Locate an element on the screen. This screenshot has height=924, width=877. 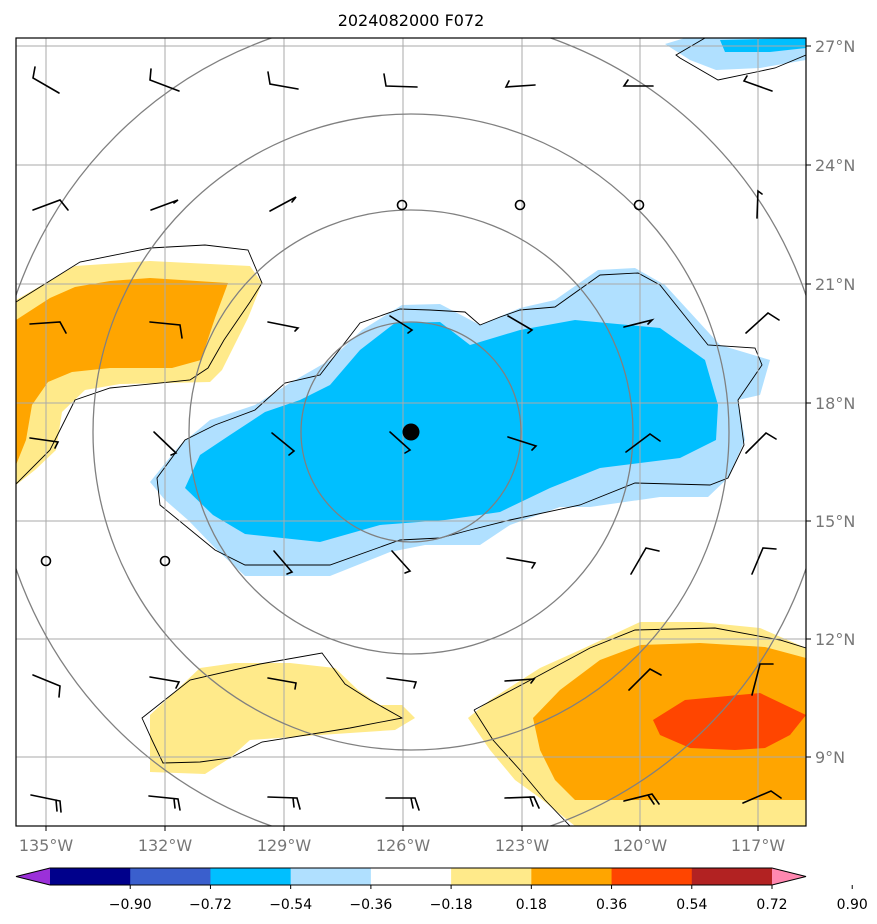
colorbar-tick-label: −0.54 is located at coordinates (290, 905).